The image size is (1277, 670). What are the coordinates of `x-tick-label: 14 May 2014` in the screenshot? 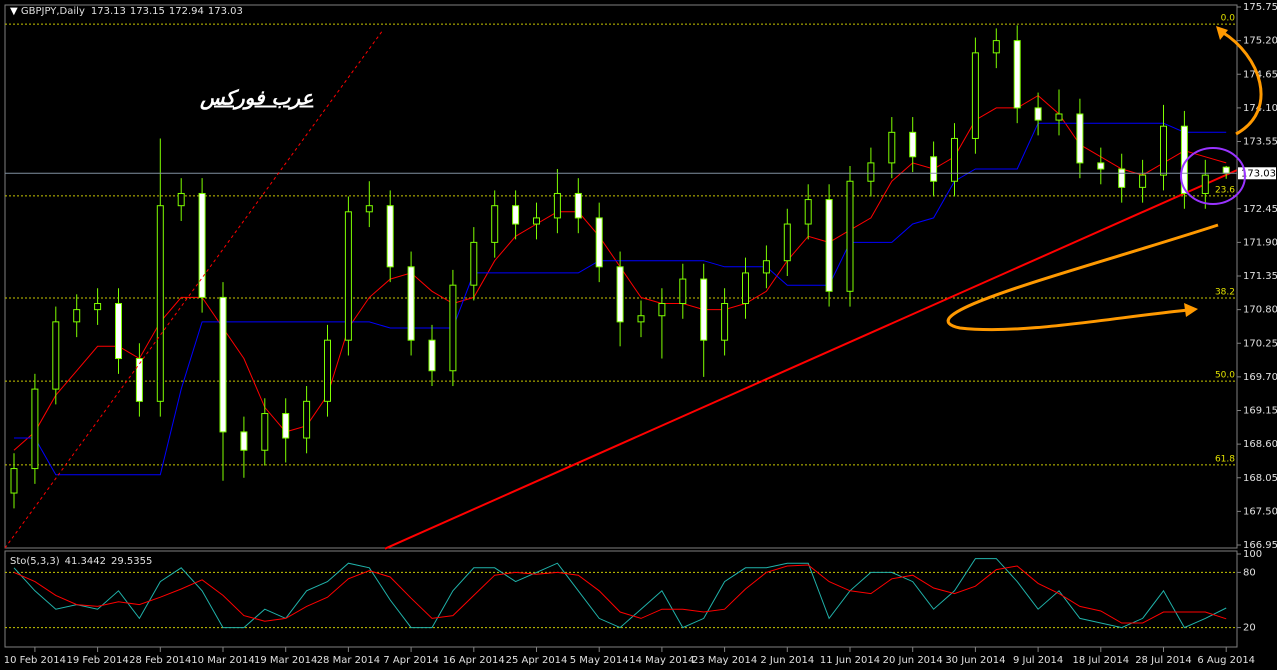 It's located at (661, 660).